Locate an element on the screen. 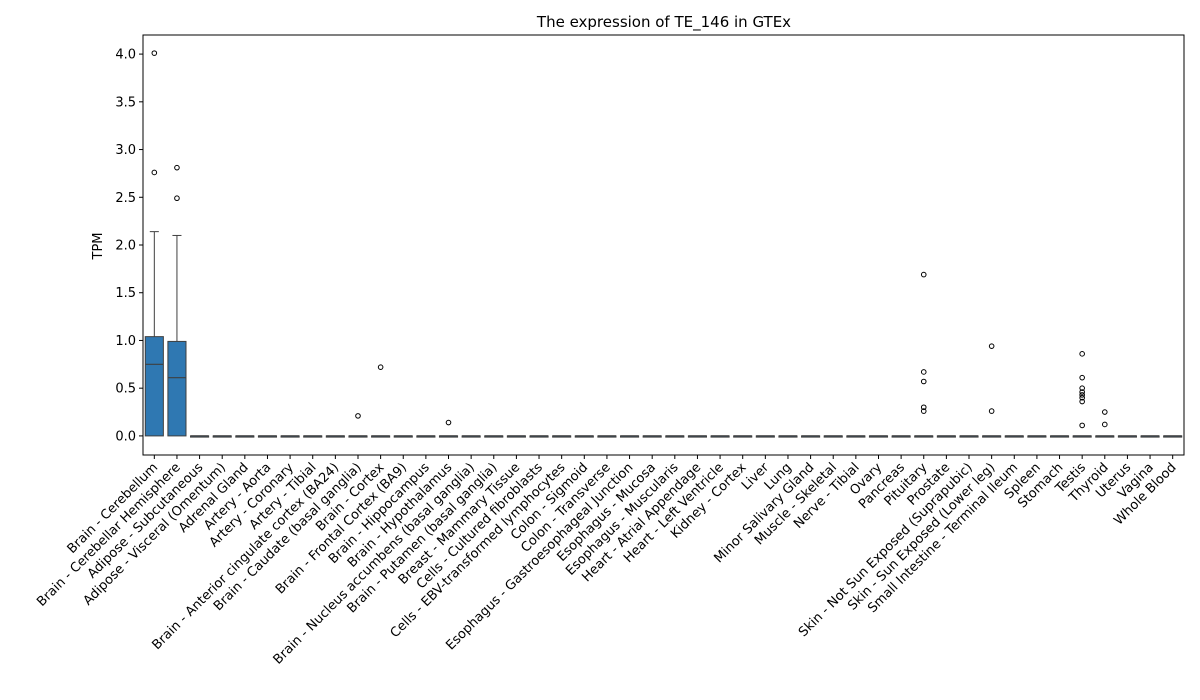 The height and width of the screenshot is (700, 1200). y-axis: 0.0 0.5 1.0 1.5 2.0 2.5 3.0 3.5 4.0 is located at coordinates (129, 246).